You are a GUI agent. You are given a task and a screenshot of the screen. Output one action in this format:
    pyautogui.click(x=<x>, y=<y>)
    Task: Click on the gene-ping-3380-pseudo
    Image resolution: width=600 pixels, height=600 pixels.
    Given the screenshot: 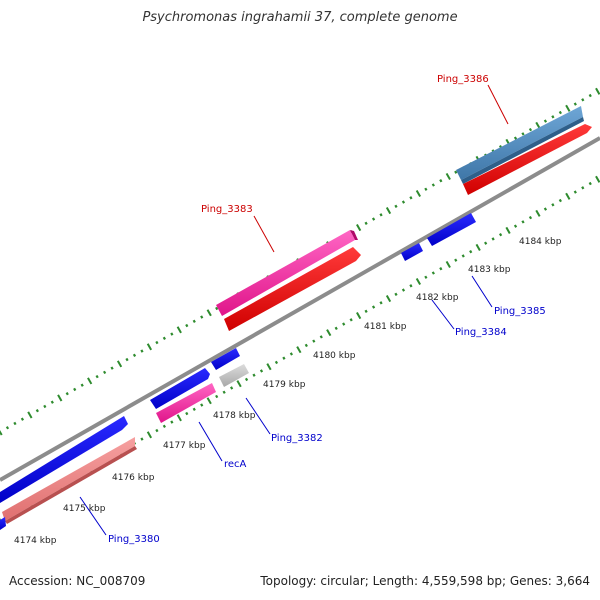 What is the action you would take?
    pyautogui.click(x=69, y=480)
    